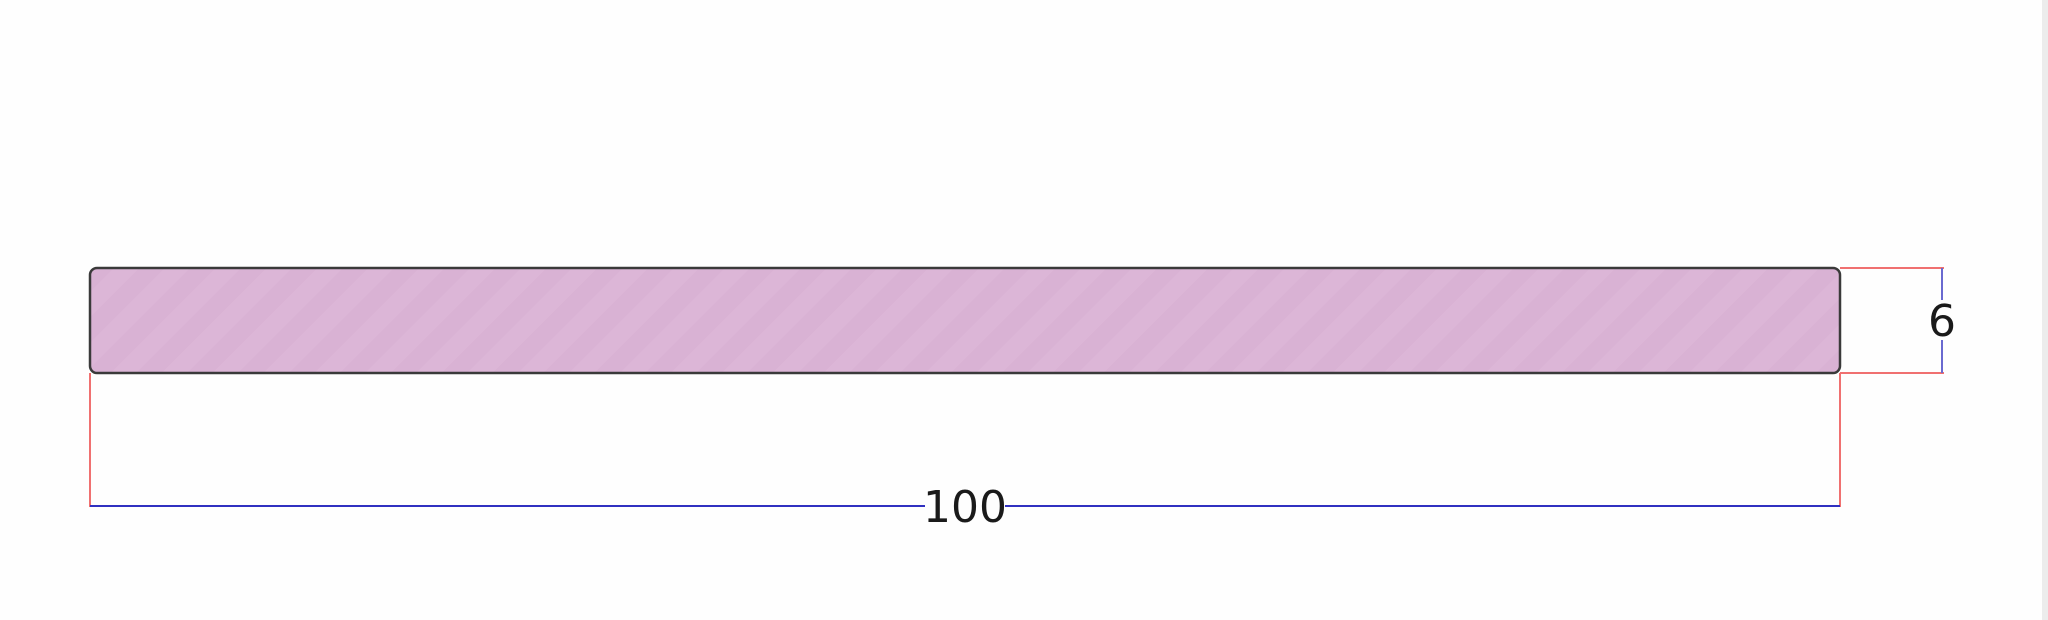 Image resolution: width=2048 pixels, height=620 pixels. Describe the element at coordinates (2045, 310) in the screenshot. I see `canvas-edge` at that location.